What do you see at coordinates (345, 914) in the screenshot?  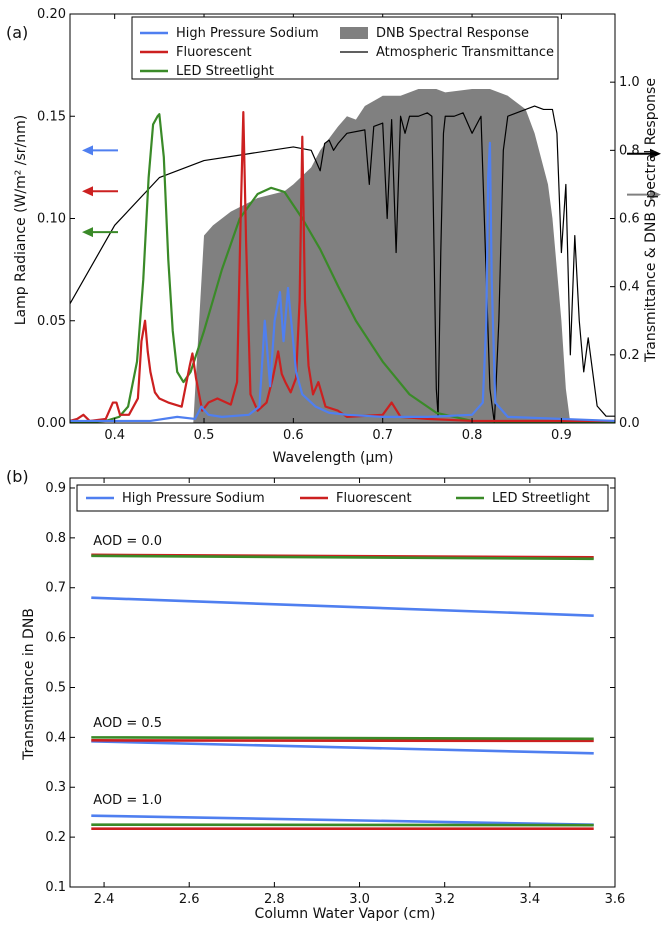 I see `panel-b-x-axis-label: Column Water Vapor (cm)` at bounding box center [345, 914].